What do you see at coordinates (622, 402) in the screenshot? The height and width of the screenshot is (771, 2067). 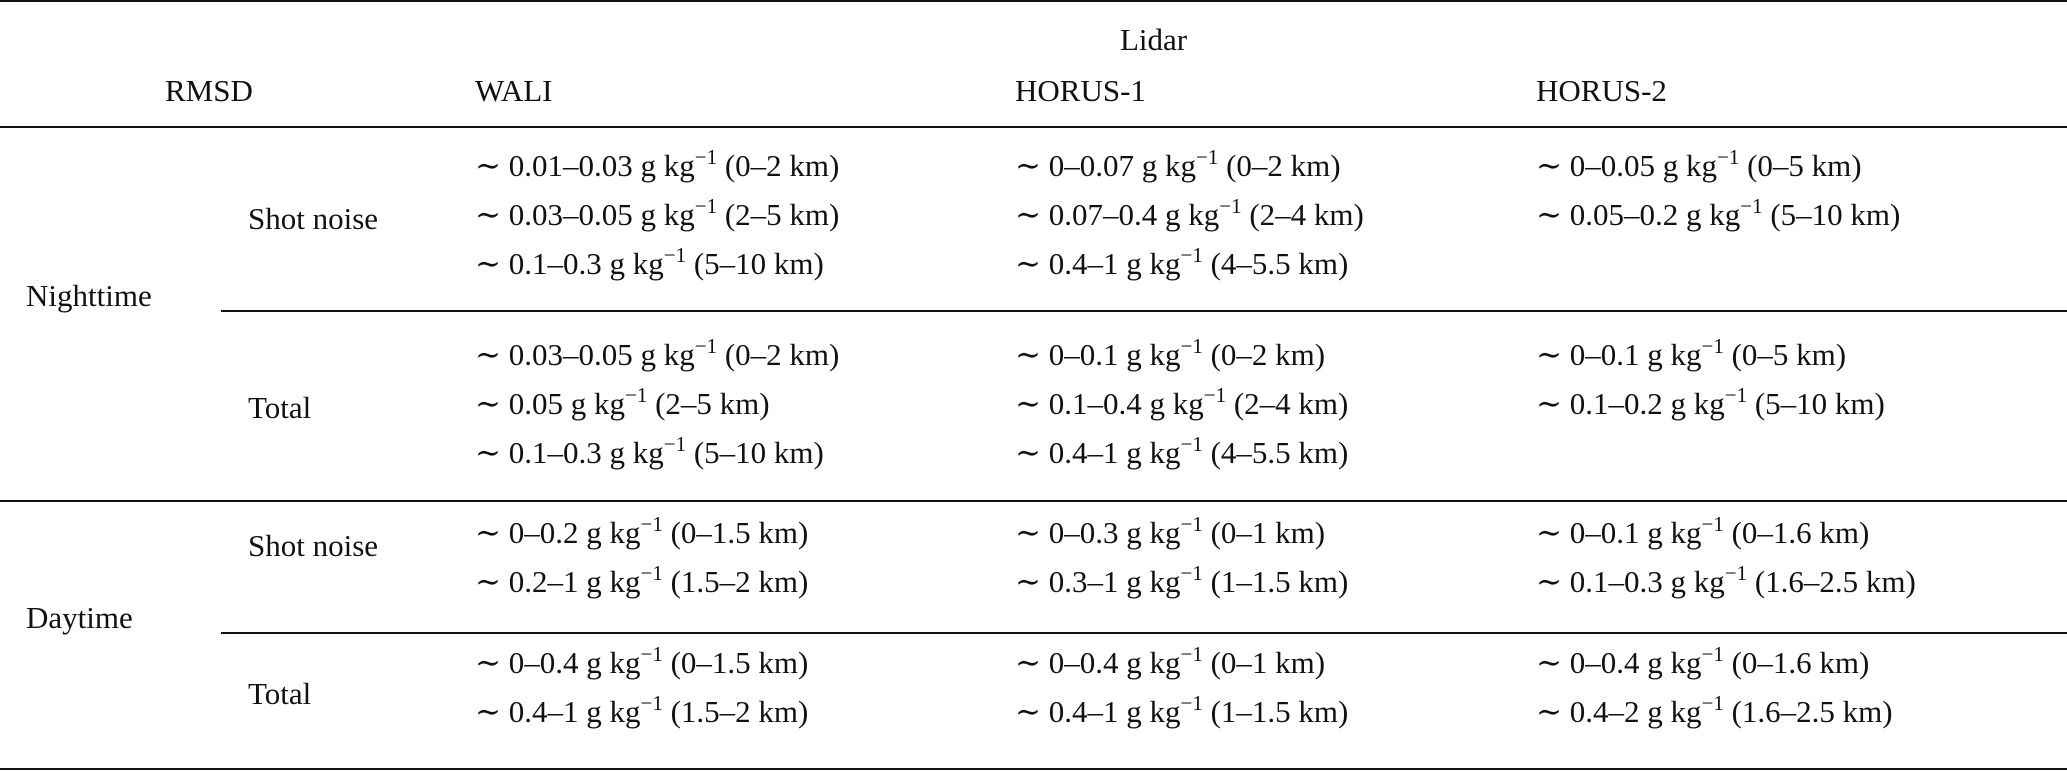 I see `cell-line: ∼ 0.05 g kg−1 (2–5 km)` at bounding box center [622, 402].